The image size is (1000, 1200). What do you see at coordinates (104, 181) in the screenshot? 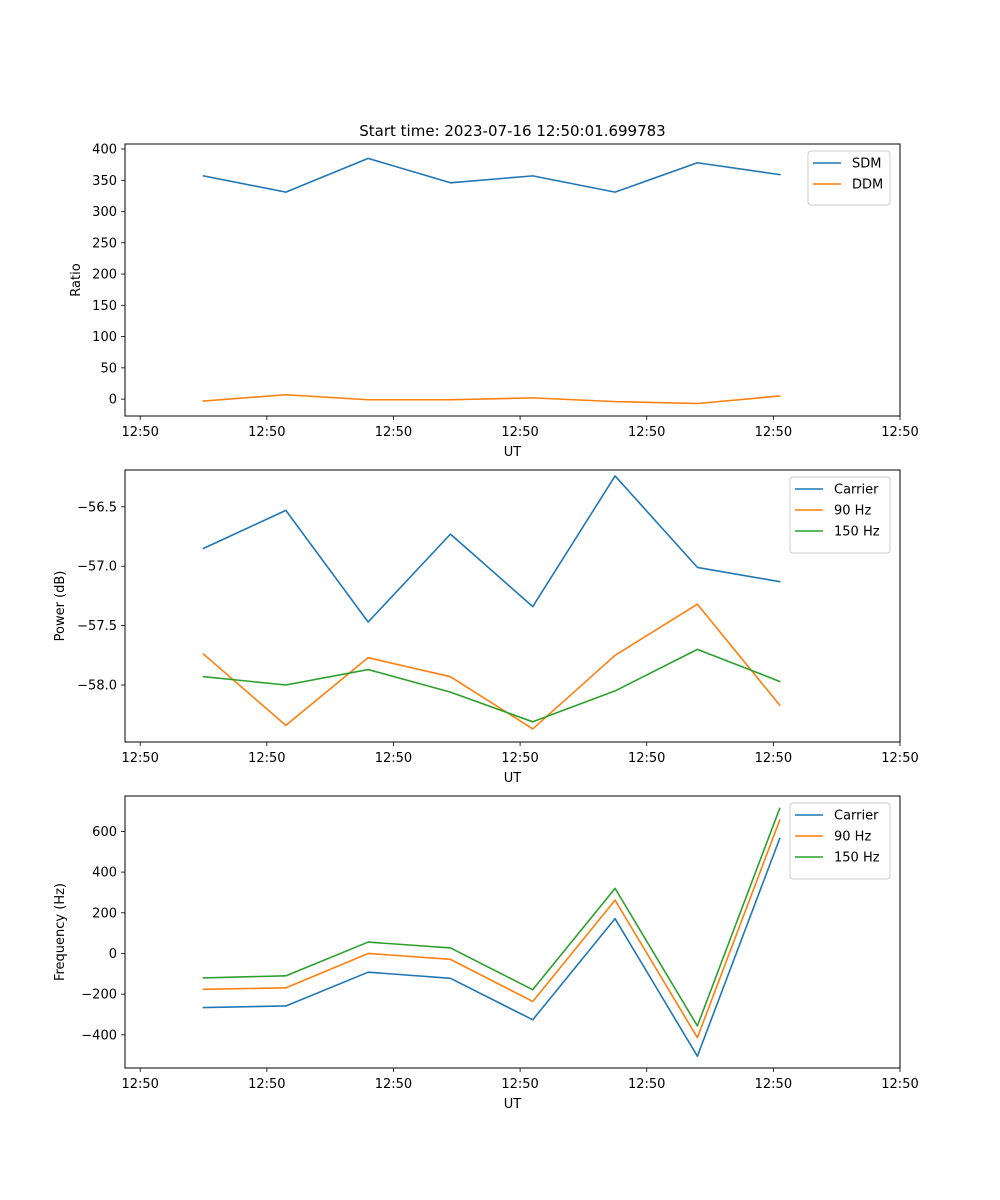
I see `y-tick-label: 350` at bounding box center [104, 181].